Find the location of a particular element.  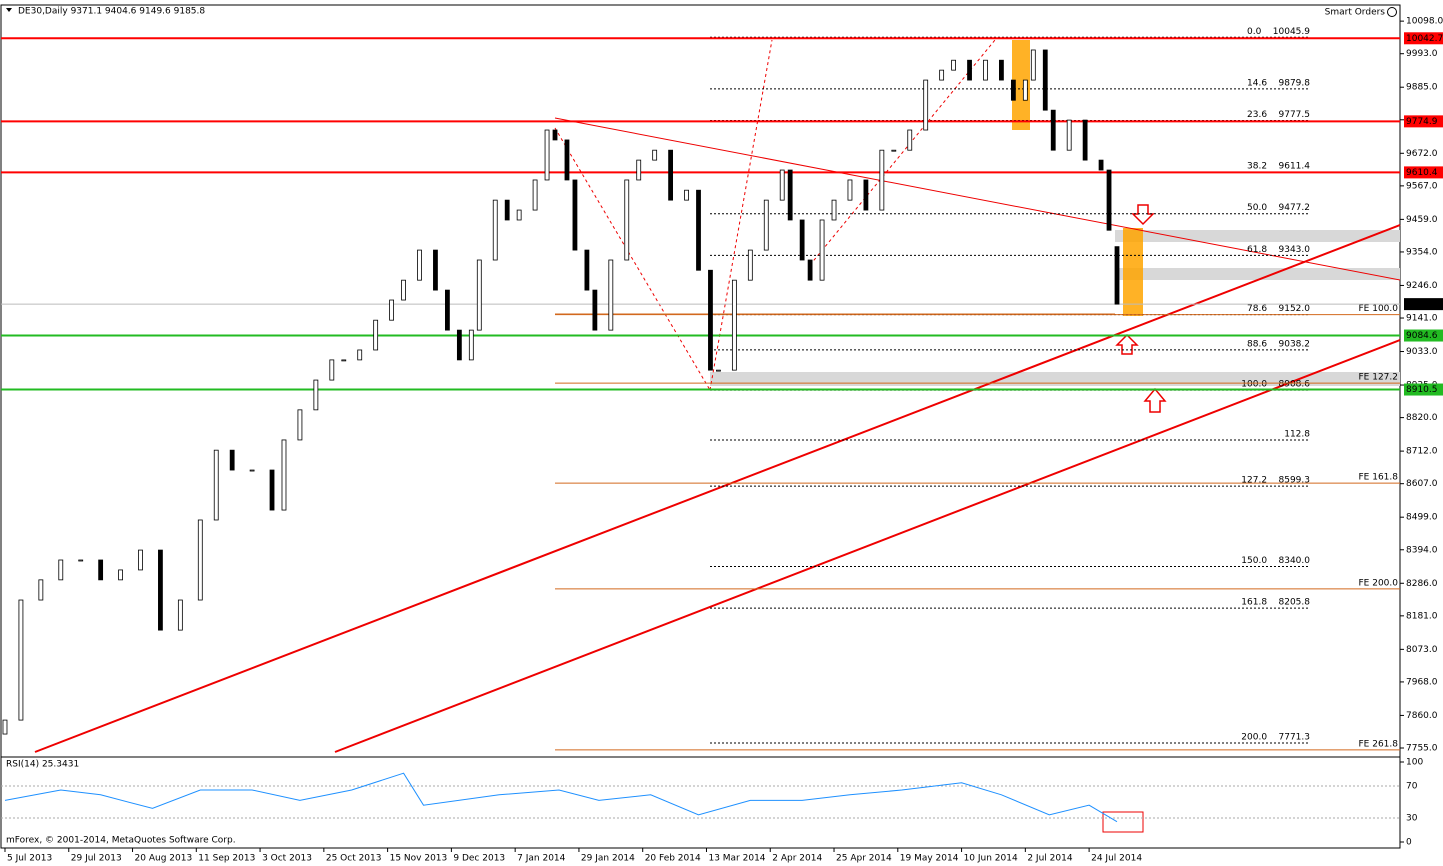

y-tick-label: 7968.0 is located at coordinates (1422, 682).